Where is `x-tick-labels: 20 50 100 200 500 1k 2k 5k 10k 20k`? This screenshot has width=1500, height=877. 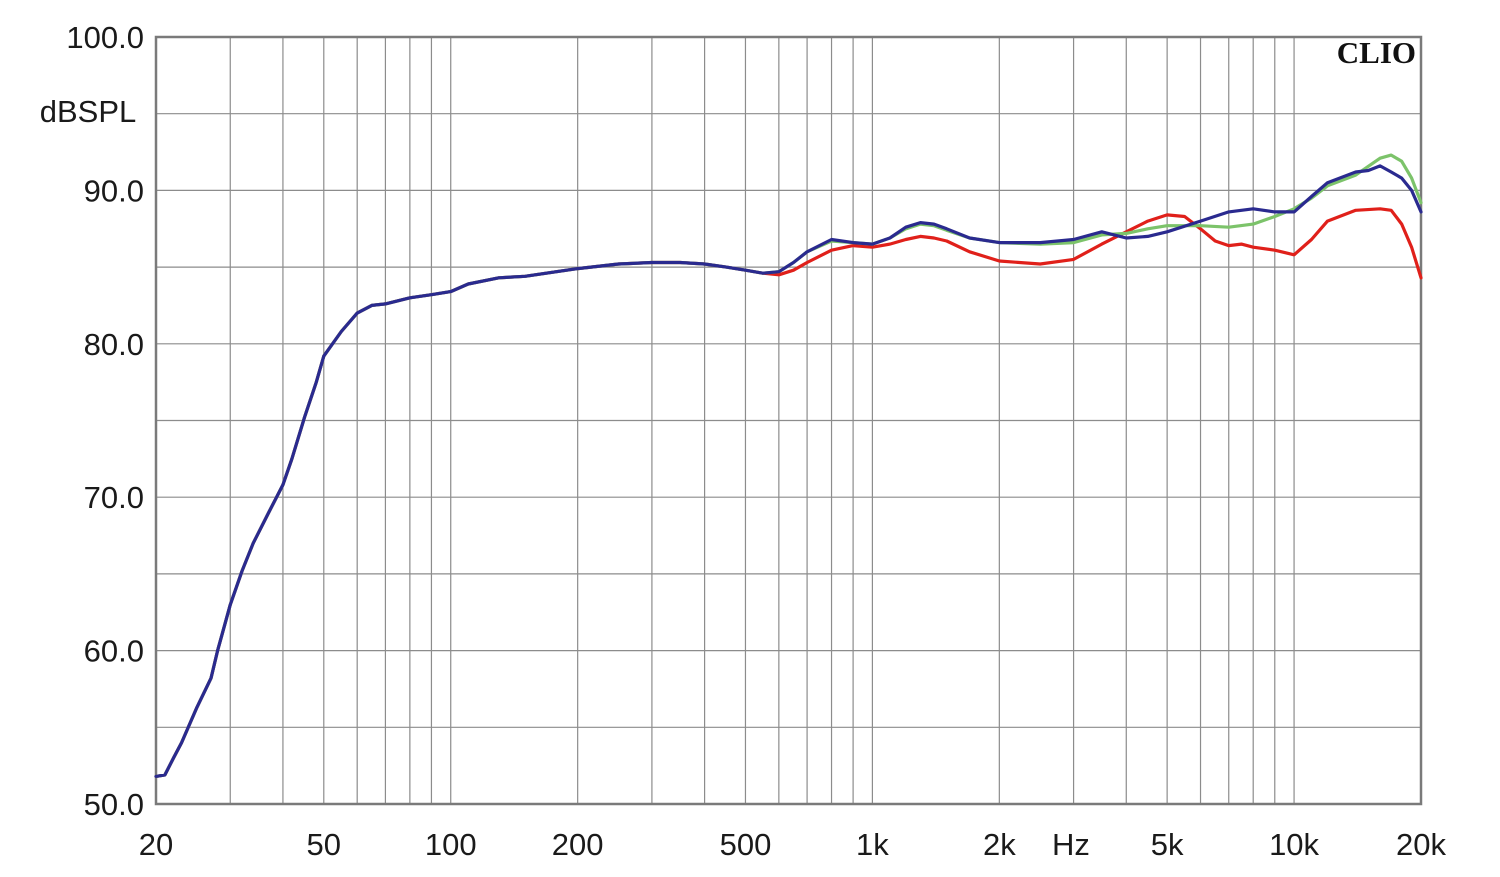 x-tick-labels: 20 50 100 200 500 1k 2k 5k 10k 20k is located at coordinates (793, 844).